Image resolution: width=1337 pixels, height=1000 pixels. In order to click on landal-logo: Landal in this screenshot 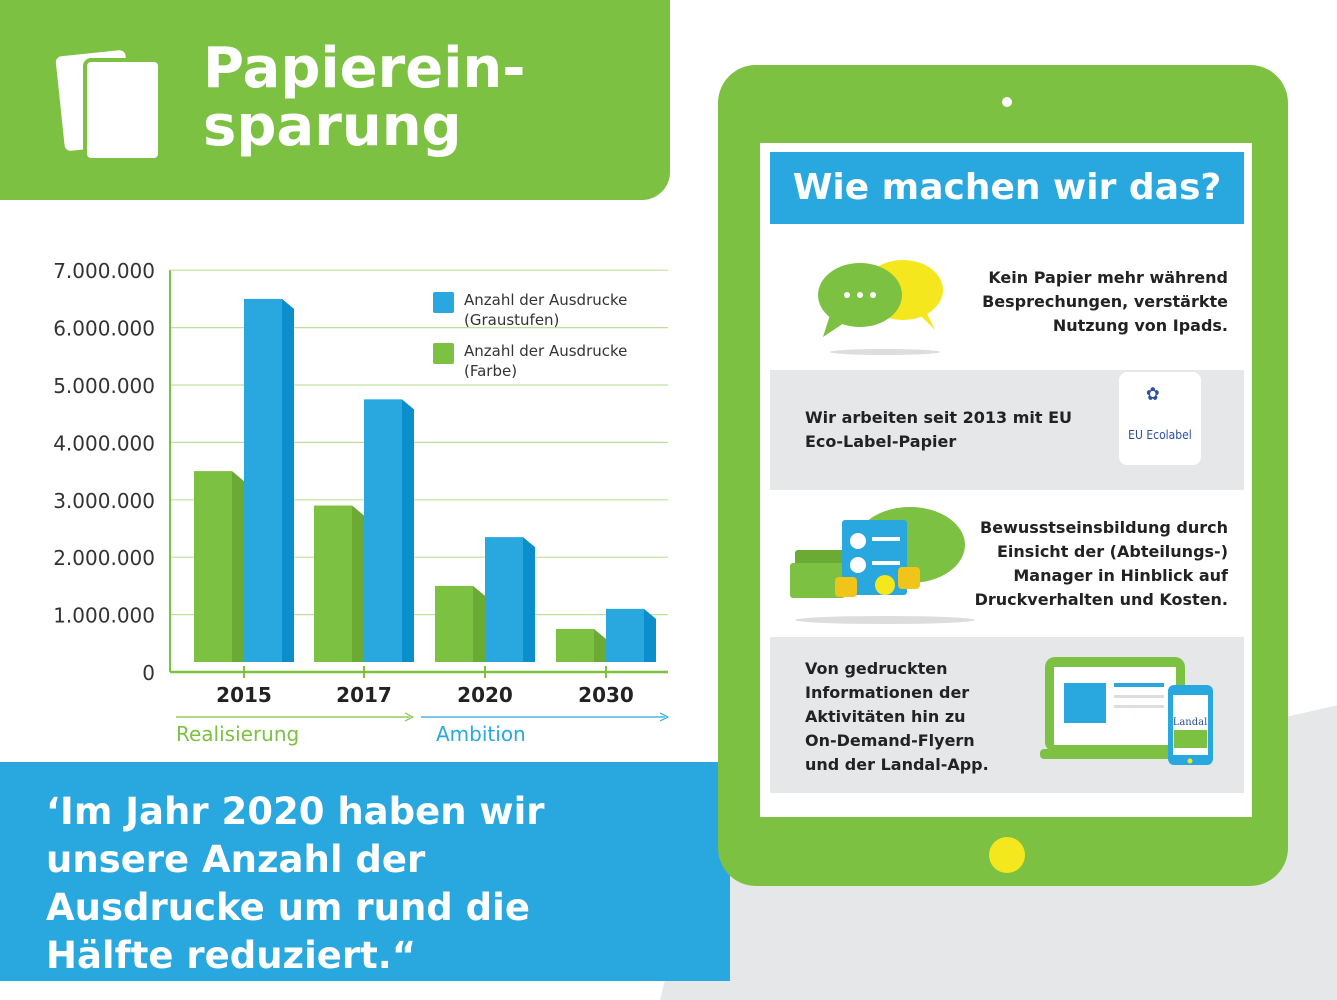, I will do `click(1190, 722)`.